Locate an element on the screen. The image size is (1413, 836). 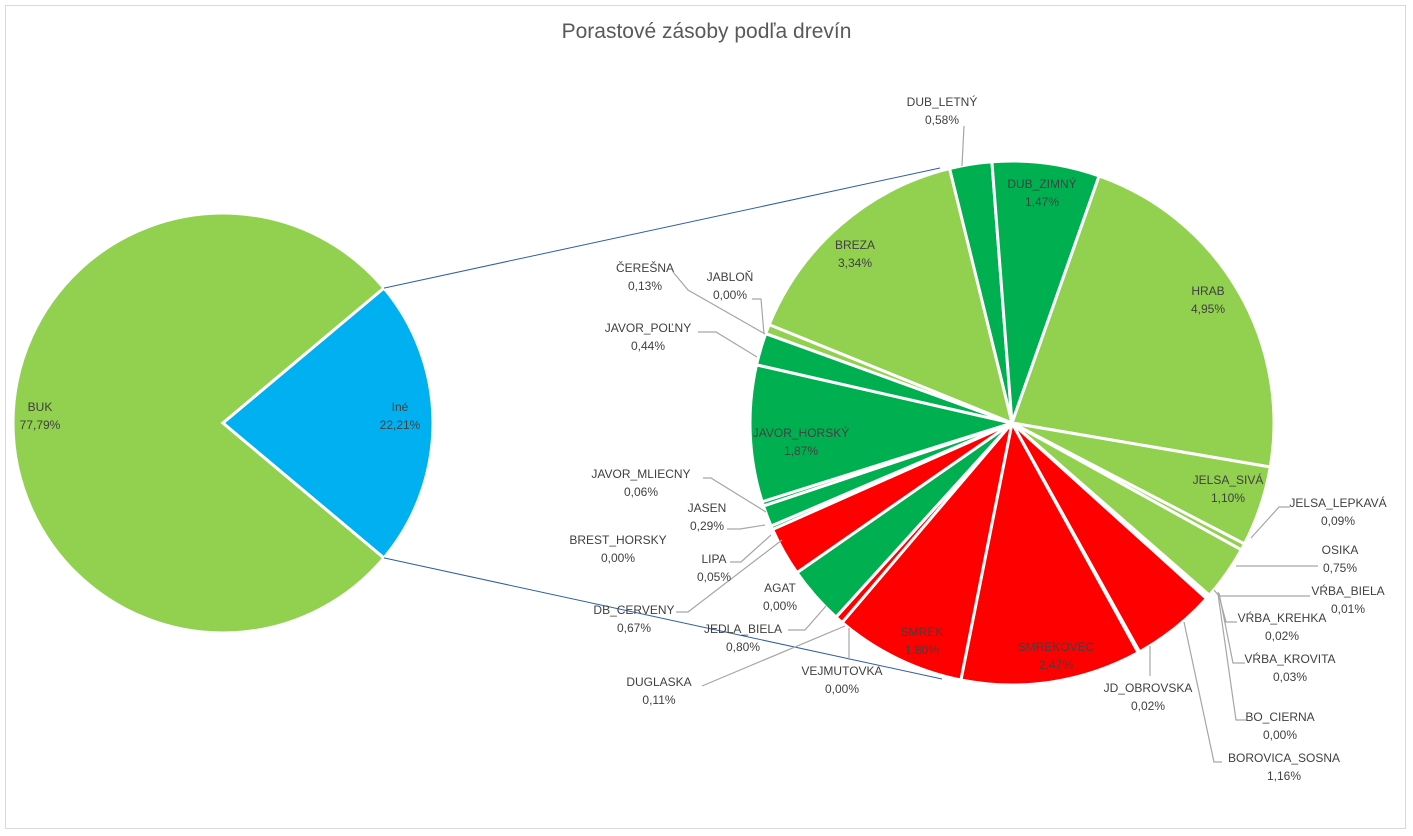
pie-slice-dub-zimny is located at coordinates (1046, 291).